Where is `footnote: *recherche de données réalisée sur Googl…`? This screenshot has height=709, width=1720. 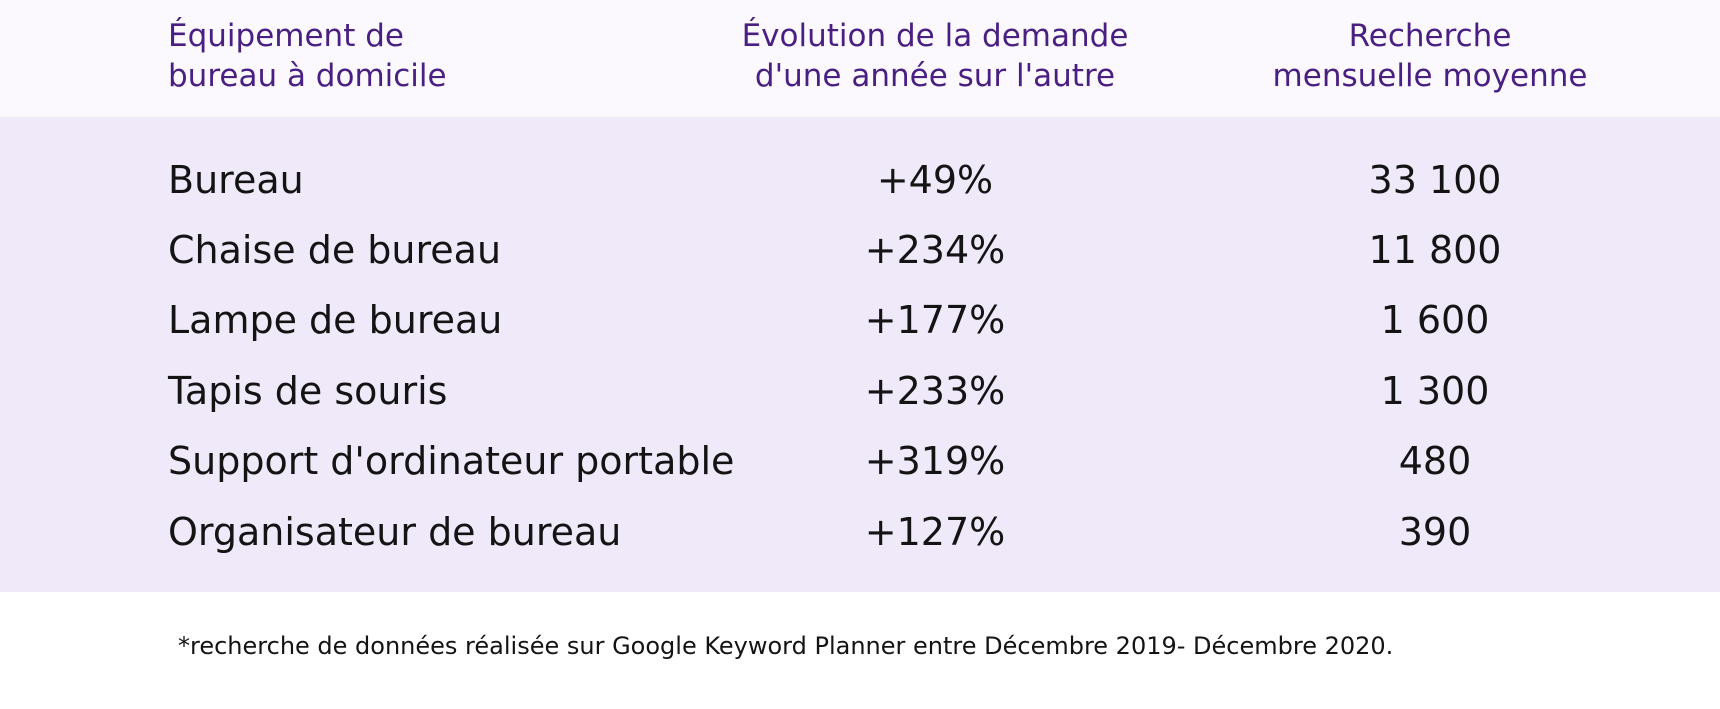 footnote: *recherche de données réalisée sur Googl… is located at coordinates (786, 646).